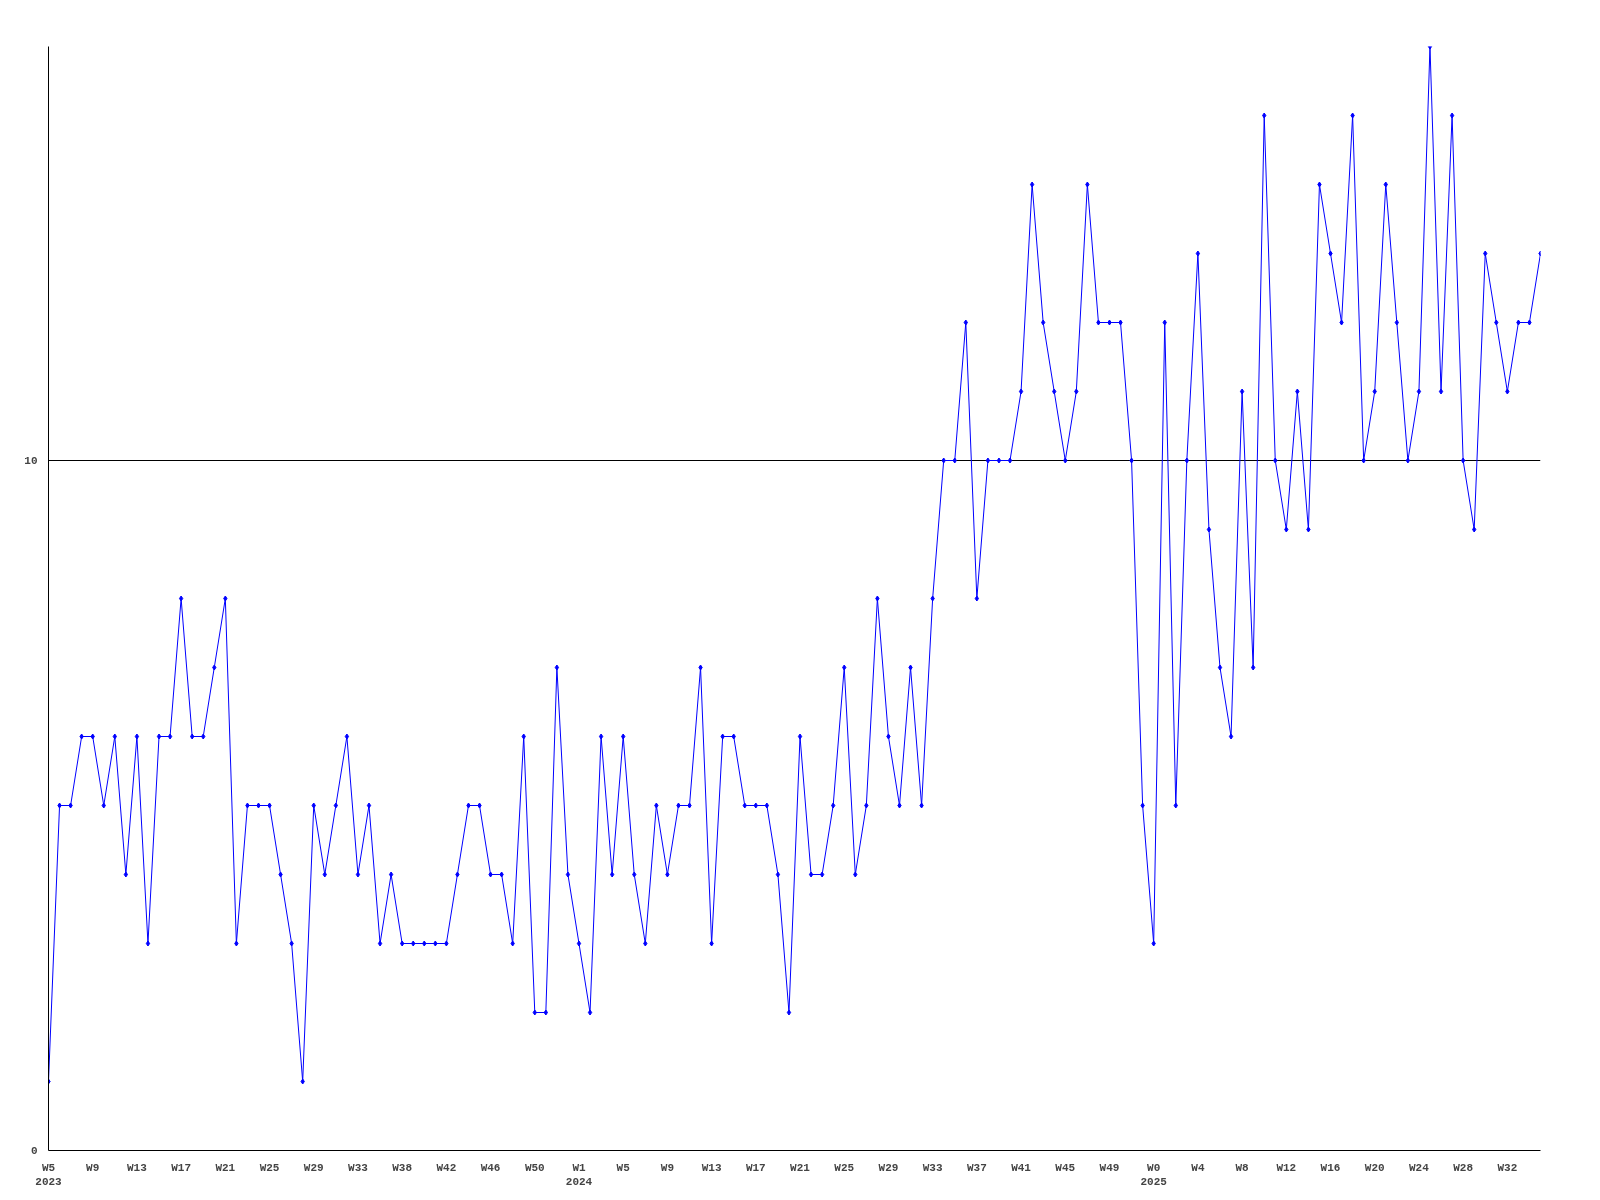 The width and height of the screenshot is (1600, 1200). What do you see at coordinates (49, 1174) in the screenshot?
I see `x-tick-label: W5 2023` at bounding box center [49, 1174].